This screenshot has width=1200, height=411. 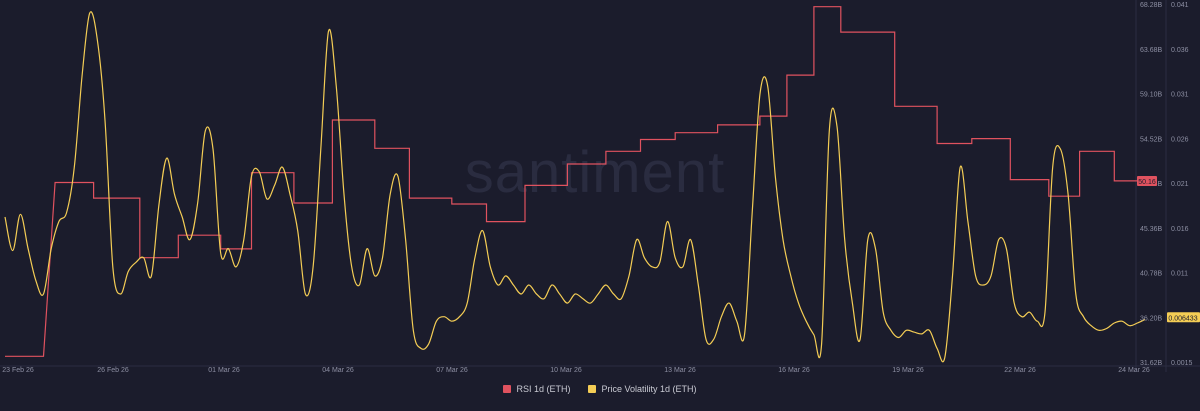 I want to click on left-axis-tick-label: 54.52B, so click(x=1151, y=139).